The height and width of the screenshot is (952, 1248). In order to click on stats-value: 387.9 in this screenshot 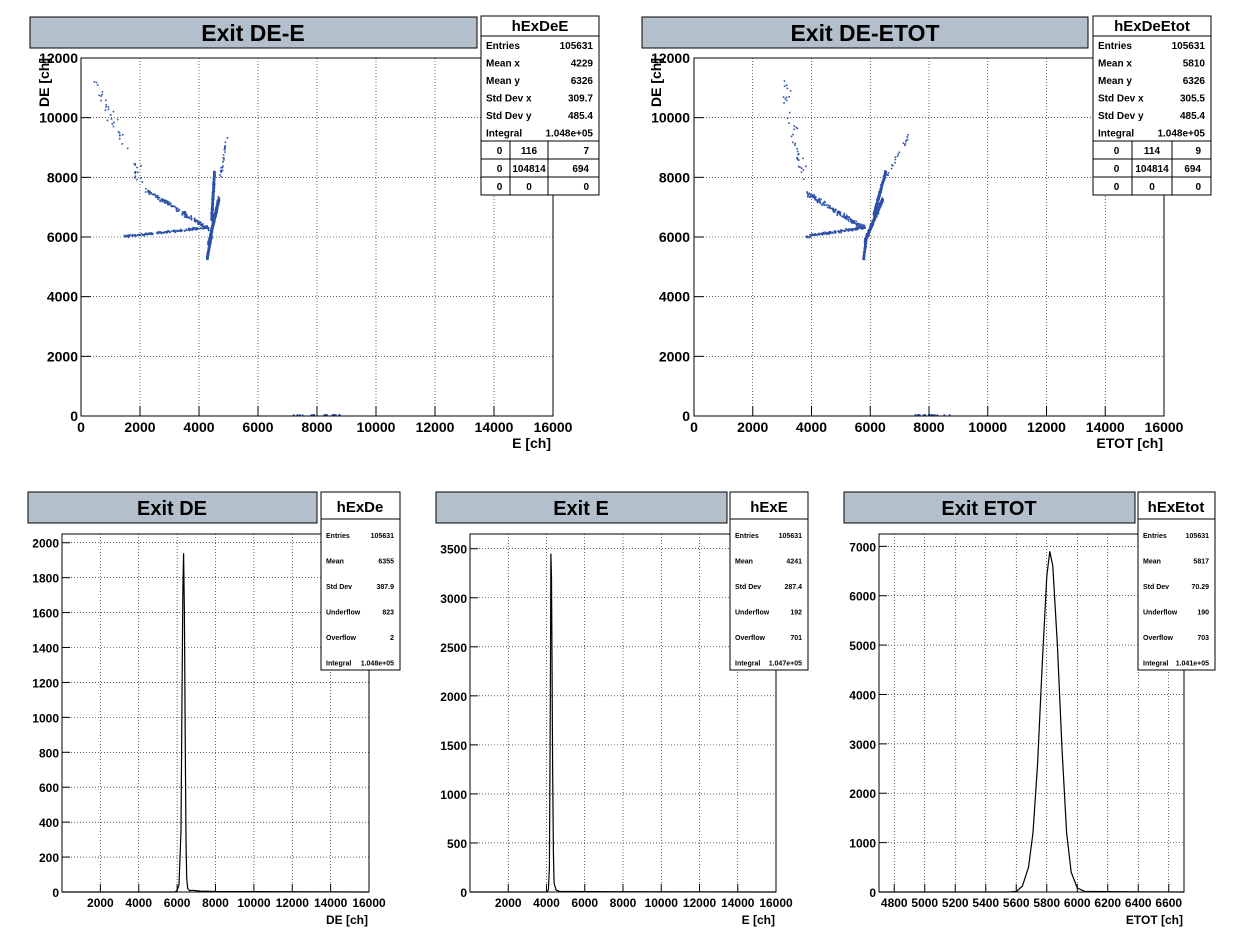, I will do `click(385, 587)`.